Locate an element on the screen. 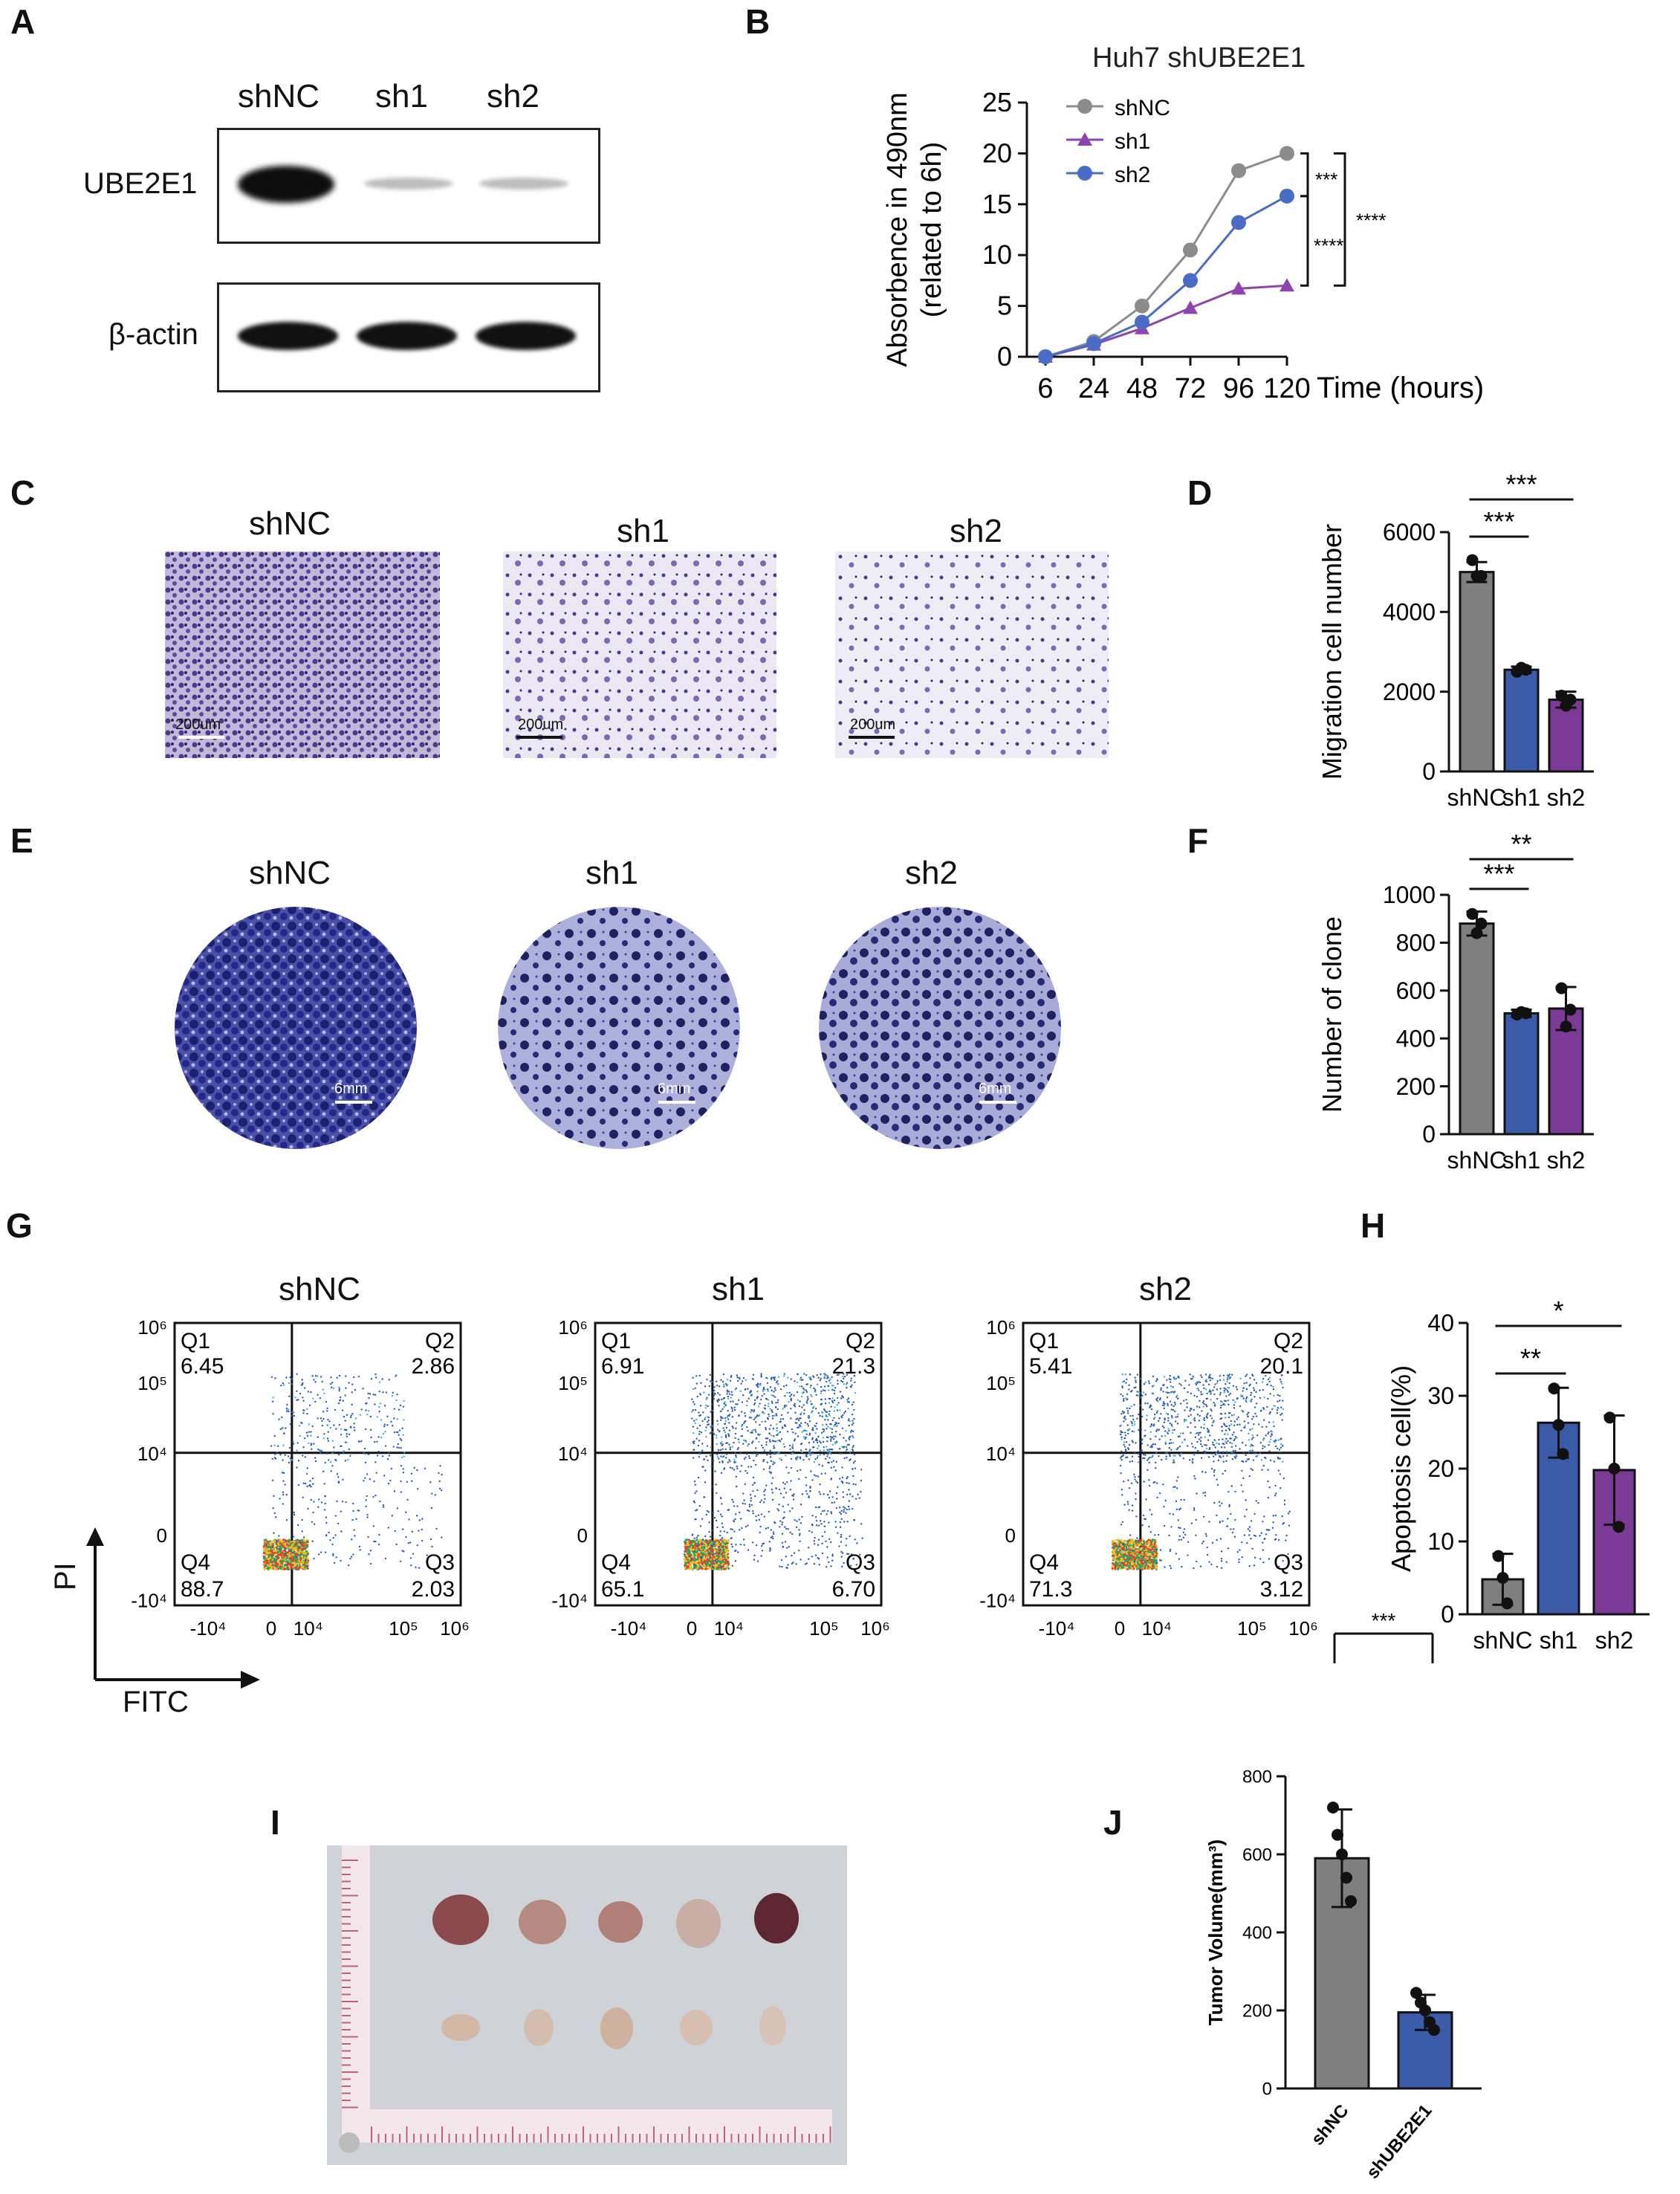 The width and height of the screenshot is (1680, 2194). x-tick-label: sh2 is located at coordinates (1566, 1161).